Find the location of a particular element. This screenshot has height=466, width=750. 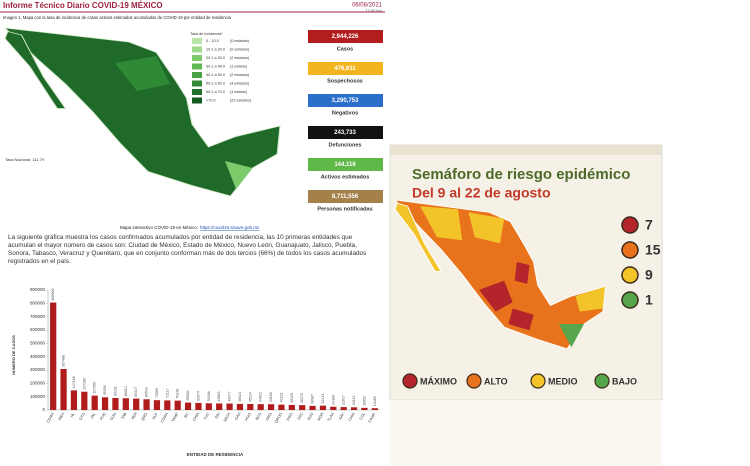

x-tick-label: SIN is located at coordinates (217, 416).